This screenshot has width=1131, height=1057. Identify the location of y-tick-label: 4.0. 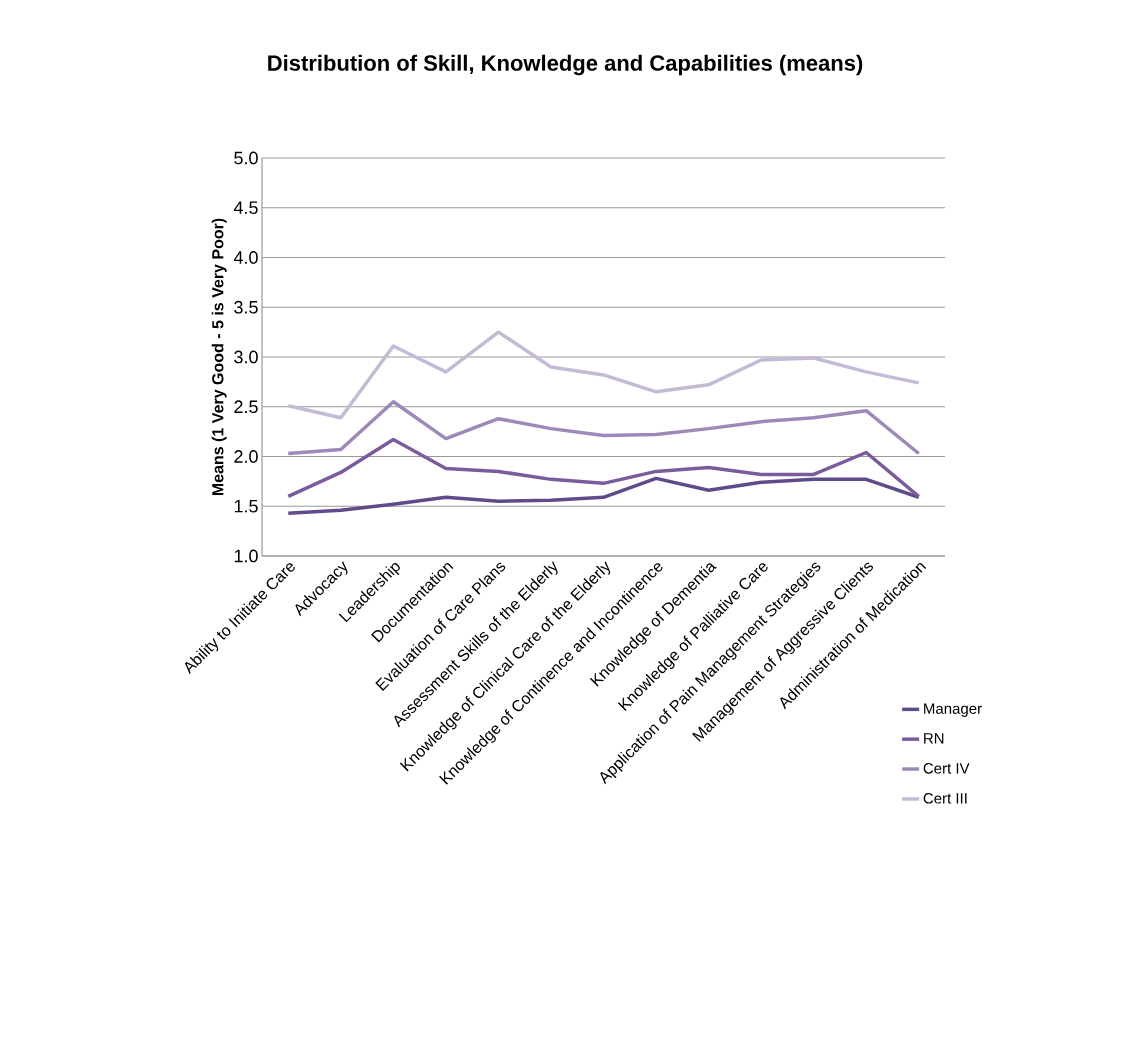
(245, 257).